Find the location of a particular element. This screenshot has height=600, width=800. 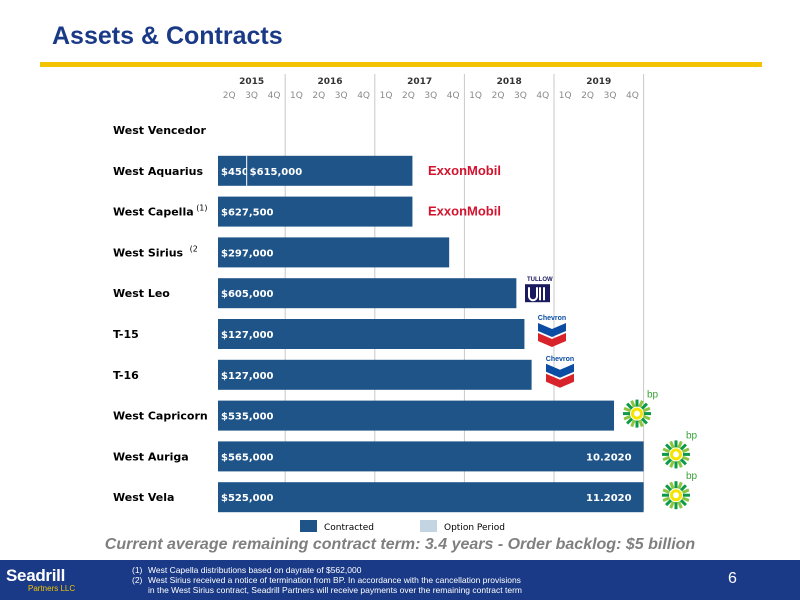

footnote-marker: (2 is located at coordinates (194, 248).